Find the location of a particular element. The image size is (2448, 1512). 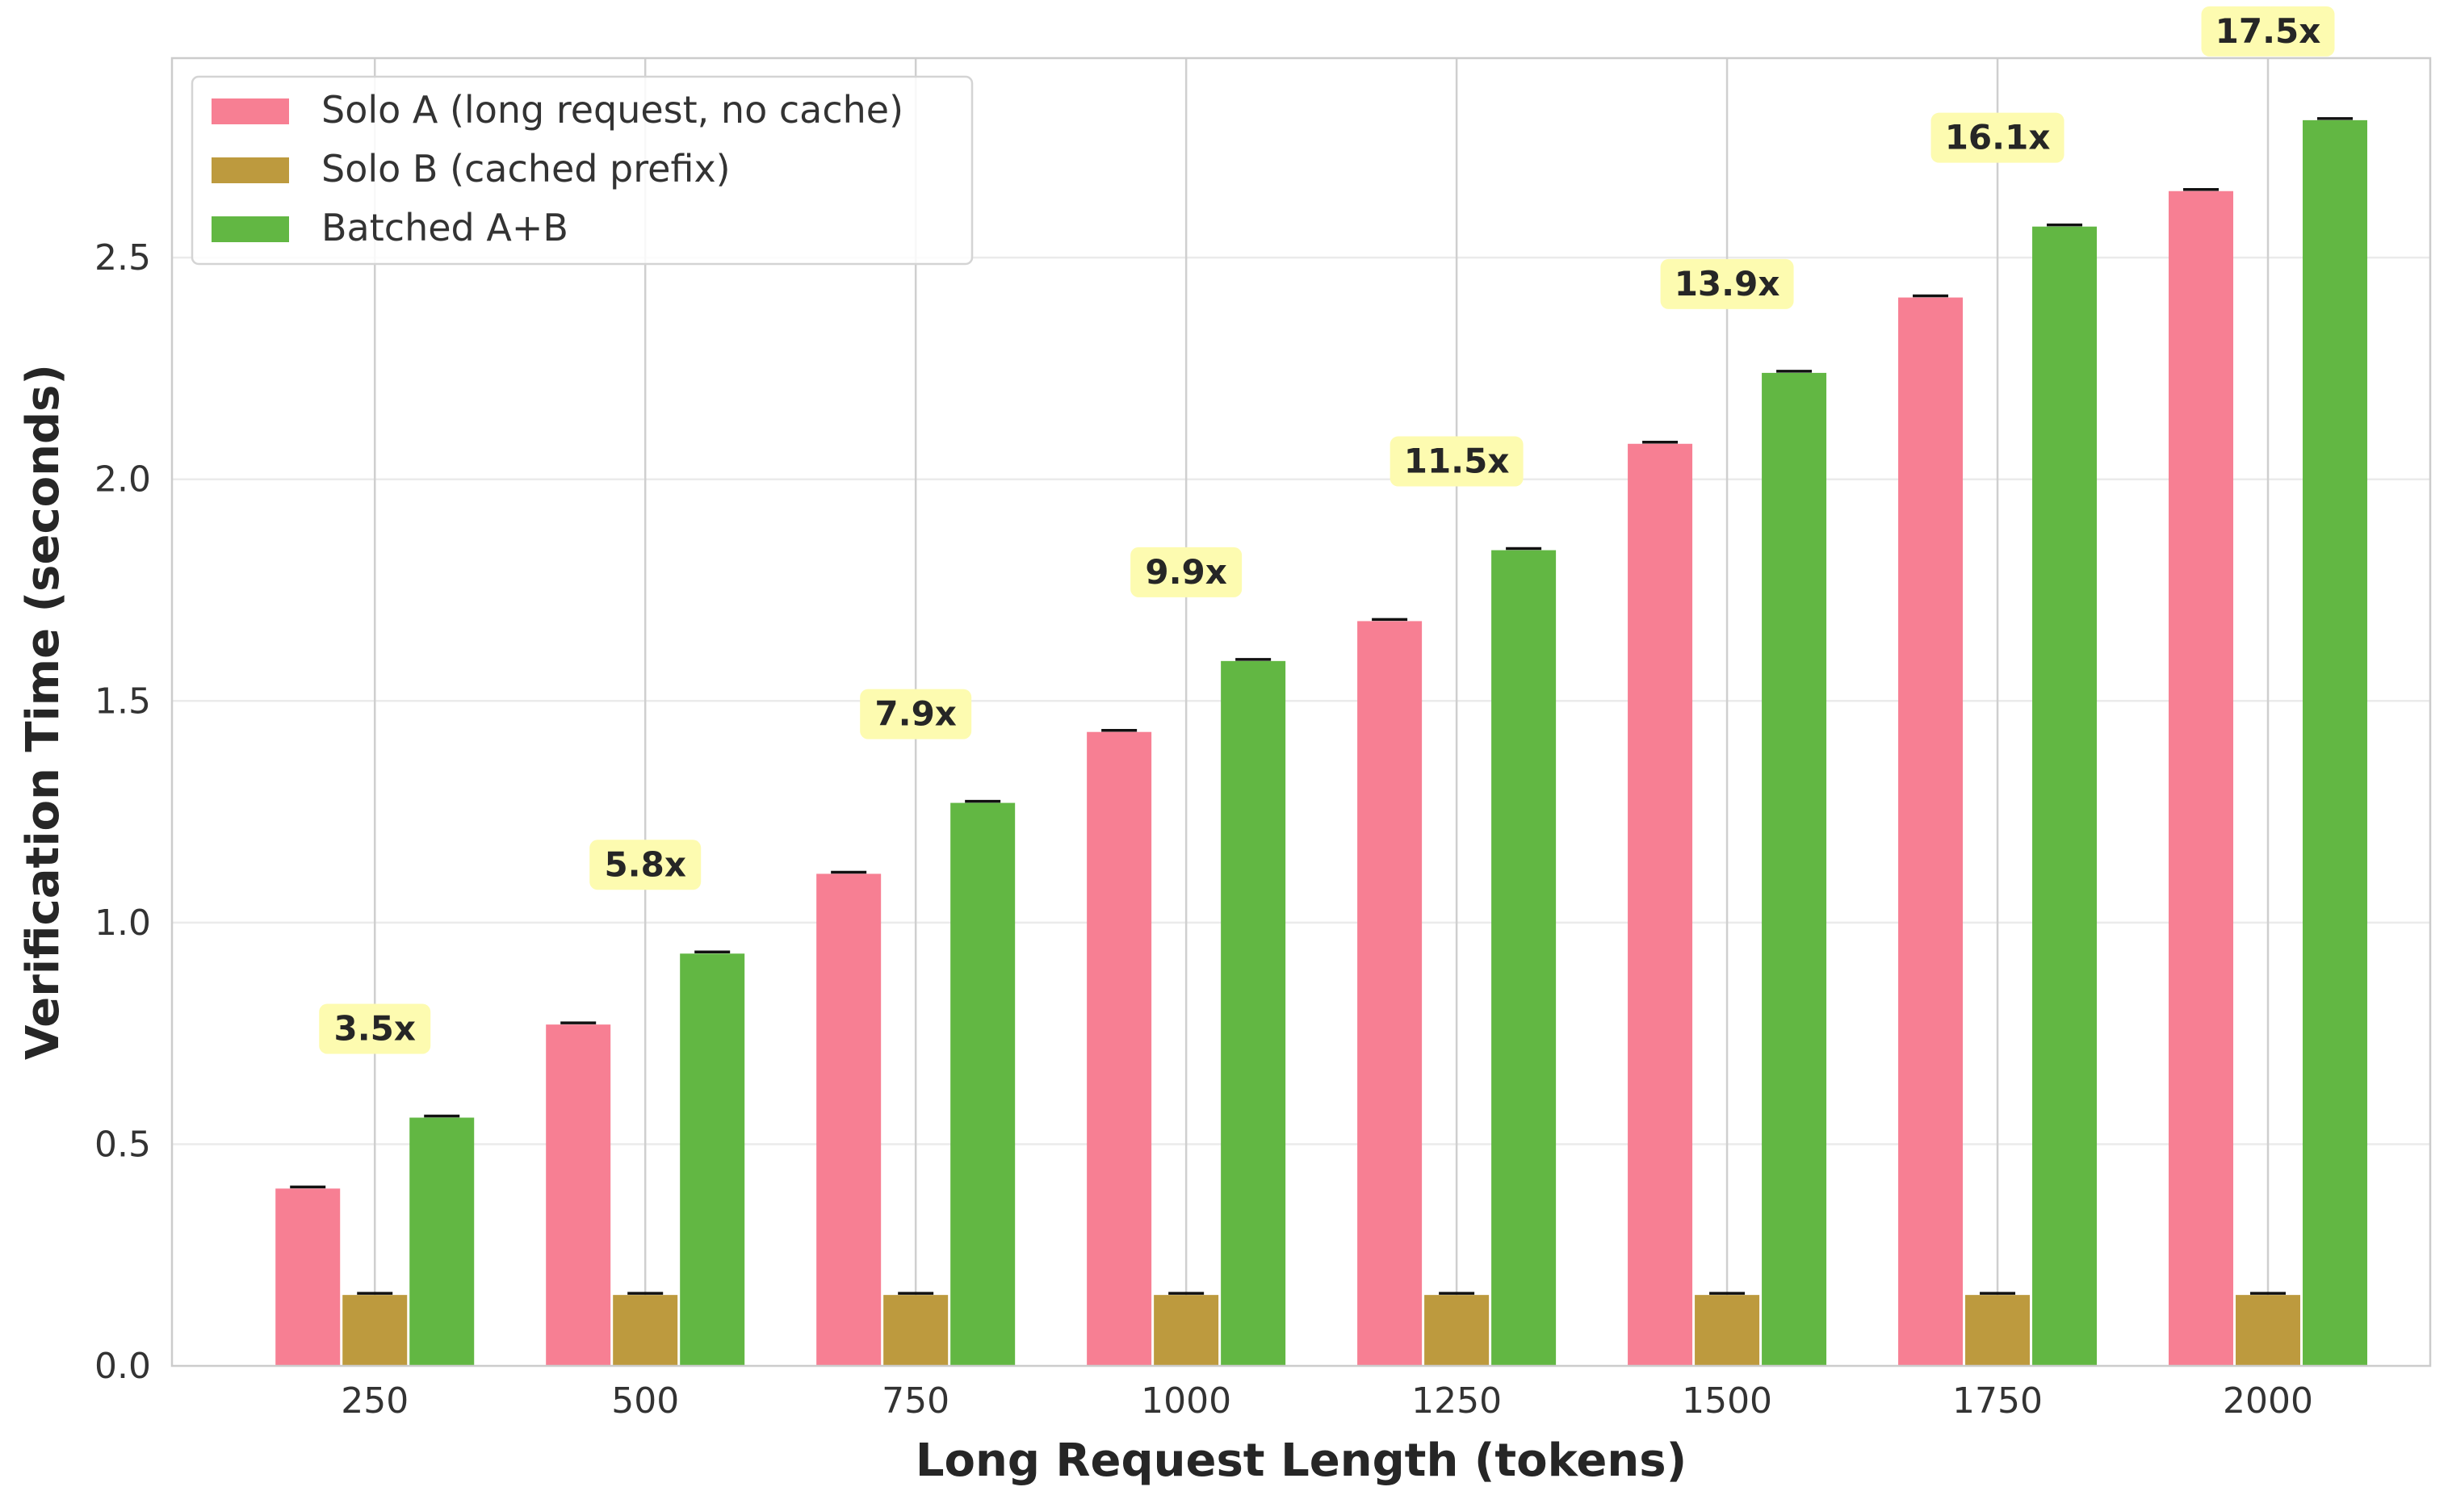

speedup-label: 3.5x is located at coordinates (374, 1028).